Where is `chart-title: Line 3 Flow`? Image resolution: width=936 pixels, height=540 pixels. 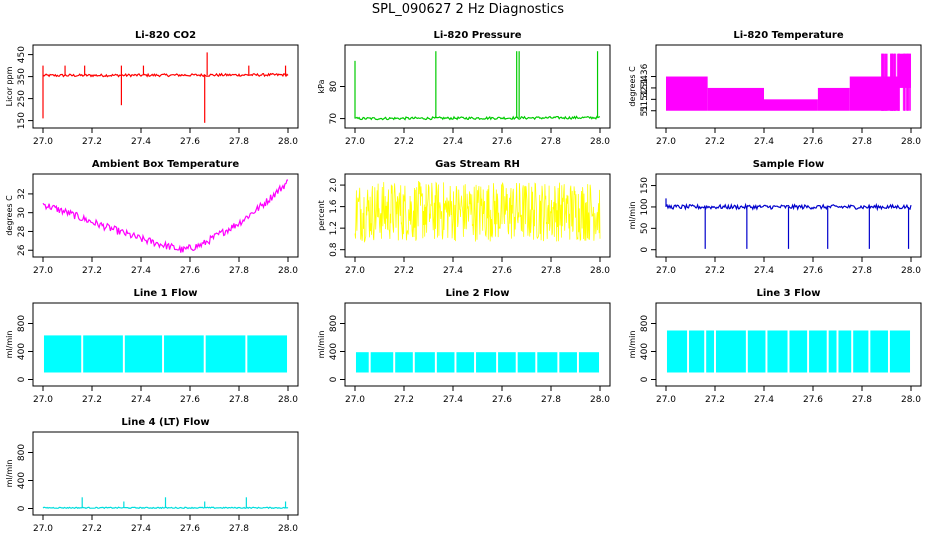 chart-title: Line 3 Flow is located at coordinates (789, 293).